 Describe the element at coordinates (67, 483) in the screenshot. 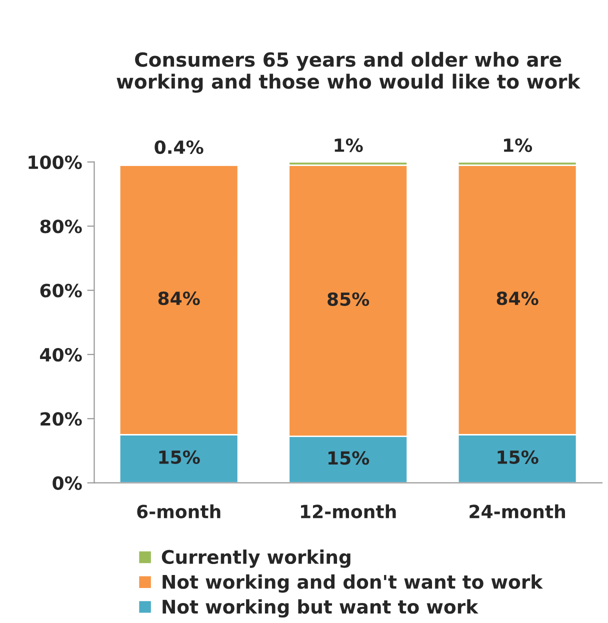

I see `y-tick-label: 0%` at that location.